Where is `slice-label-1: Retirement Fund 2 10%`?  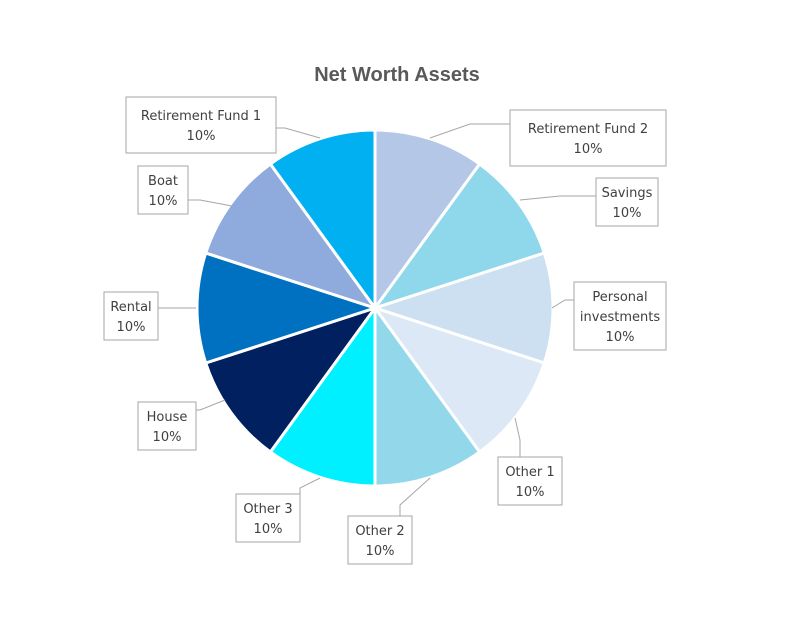
slice-label-1: Retirement Fund 2 10% is located at coordinates (548, 138).